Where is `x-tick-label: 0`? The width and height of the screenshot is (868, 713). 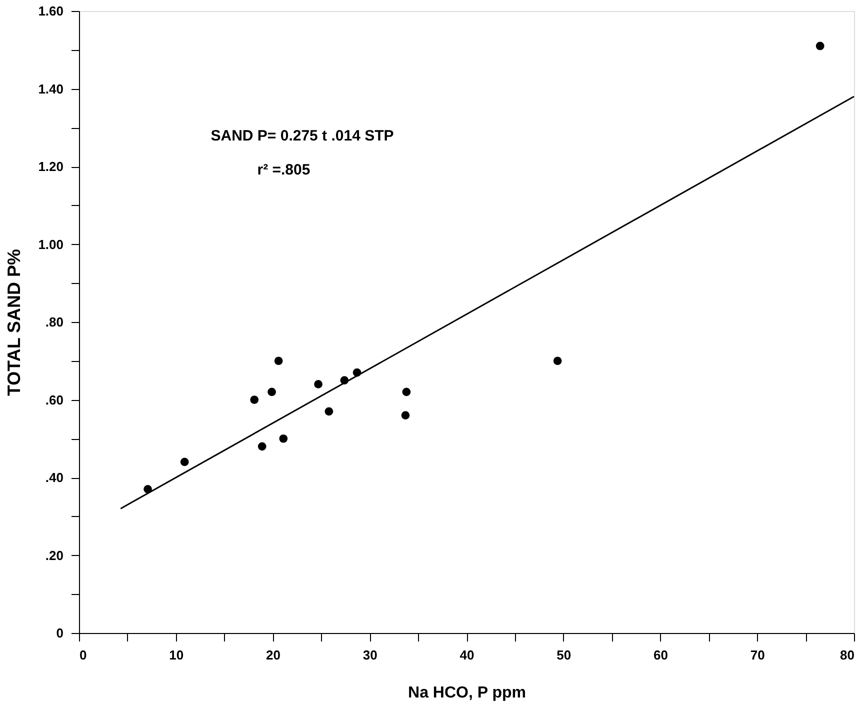 x-tick-label: 0 is located at coordinates (83, 655).